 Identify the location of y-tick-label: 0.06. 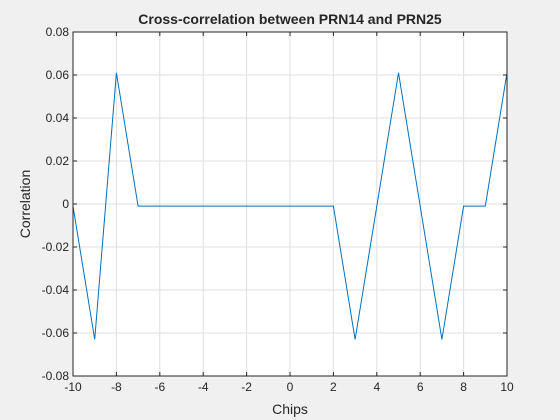
(58, 75).